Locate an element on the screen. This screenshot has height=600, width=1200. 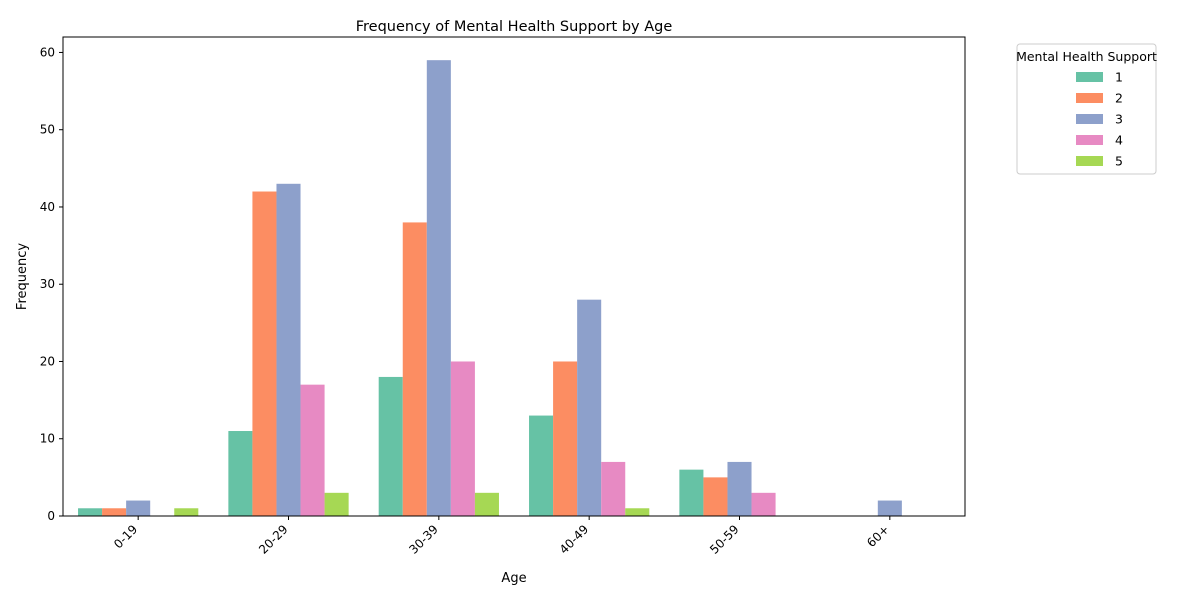
y-tick-label: 30 is located at coordinates (47, 284).